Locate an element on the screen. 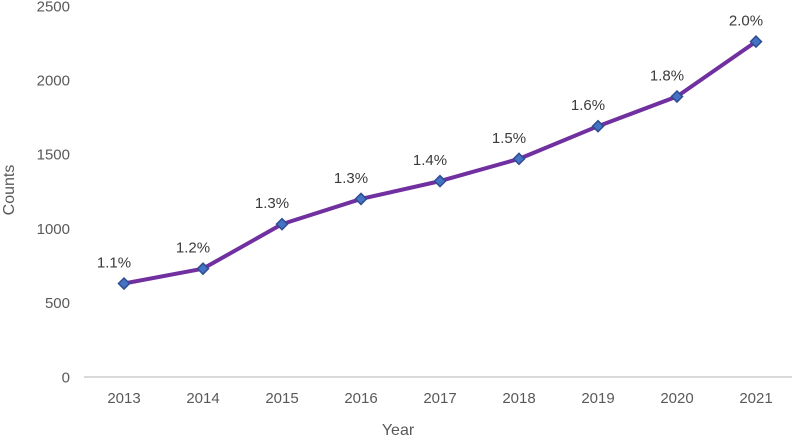  data-point-label: 1.6% is located at coordinates (588, 105).